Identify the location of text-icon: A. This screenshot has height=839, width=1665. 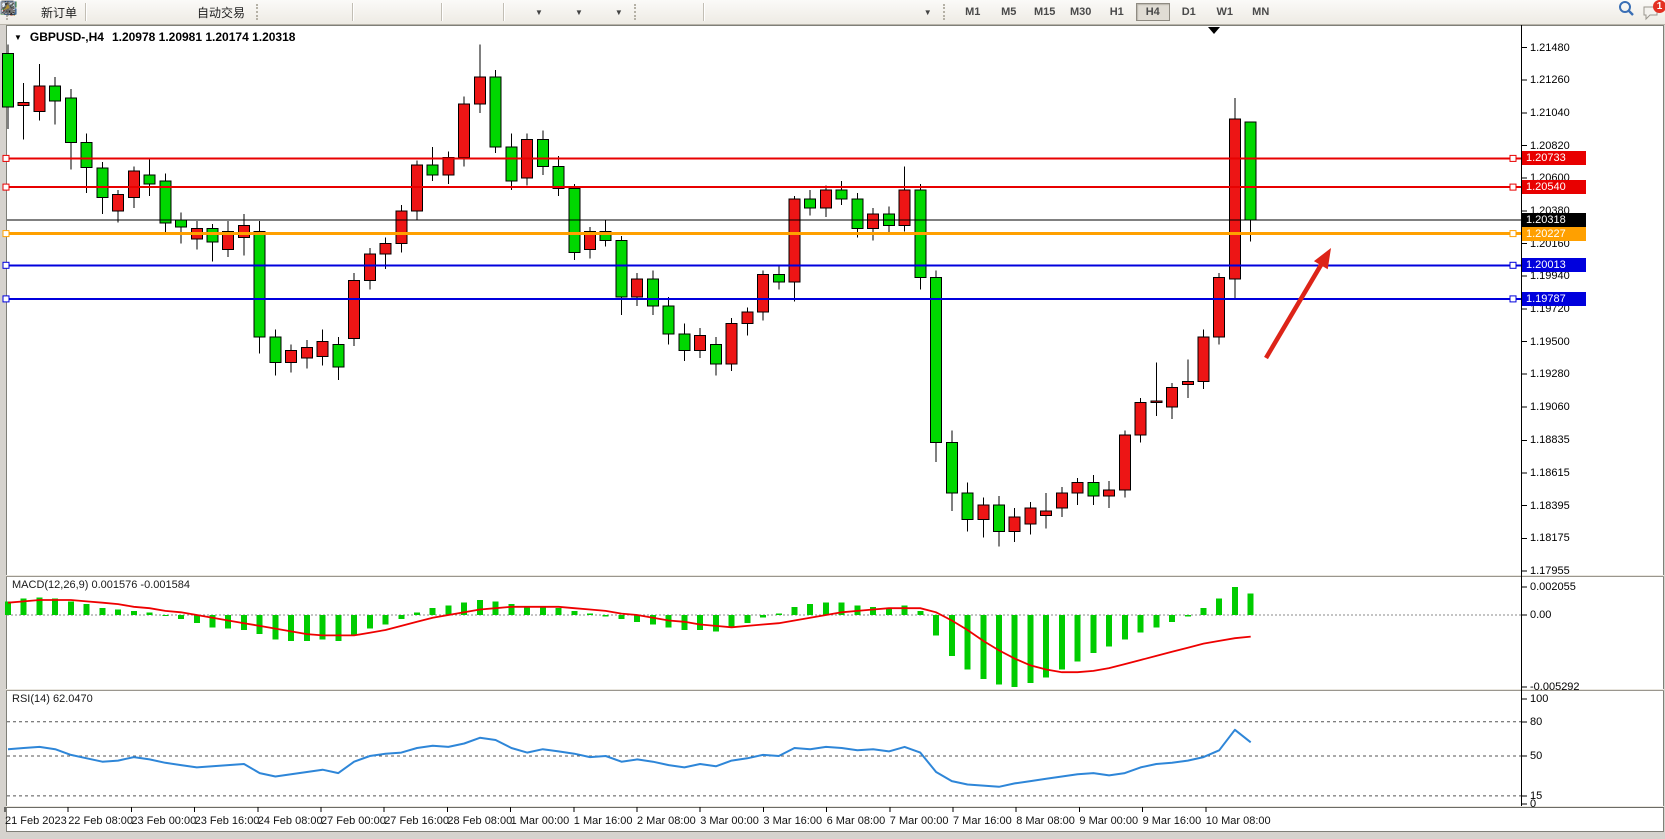
(434, 10).